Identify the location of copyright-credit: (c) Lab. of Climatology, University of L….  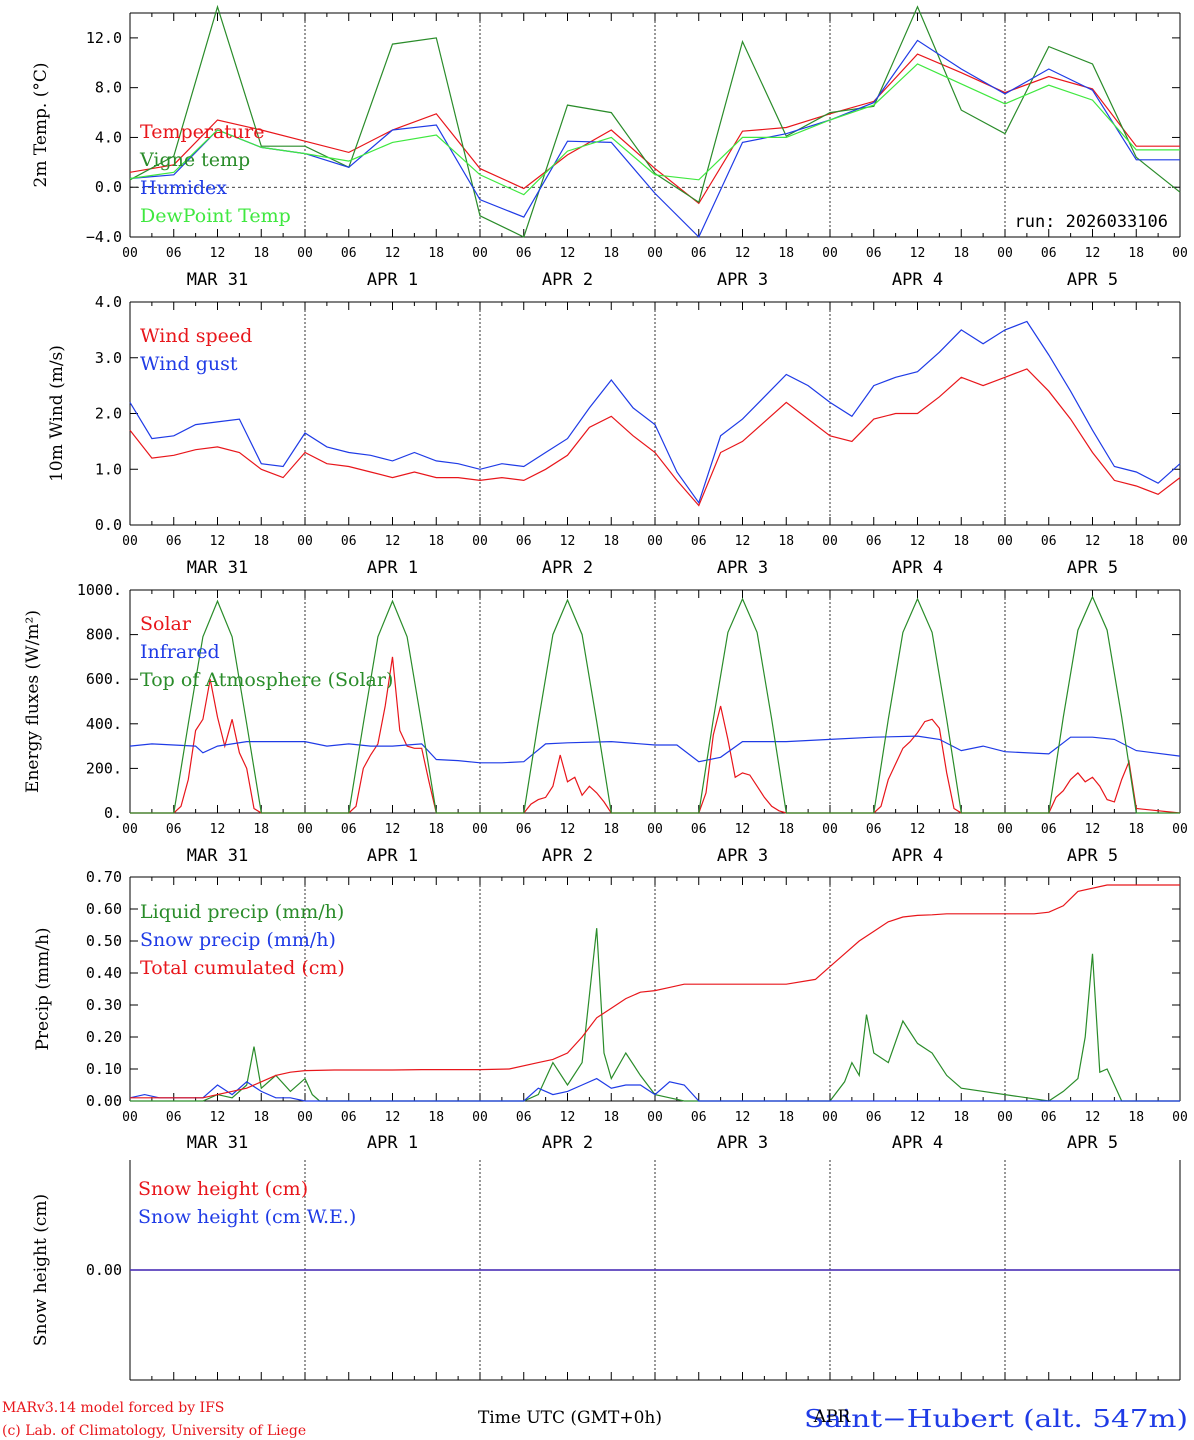
(154, 1431).